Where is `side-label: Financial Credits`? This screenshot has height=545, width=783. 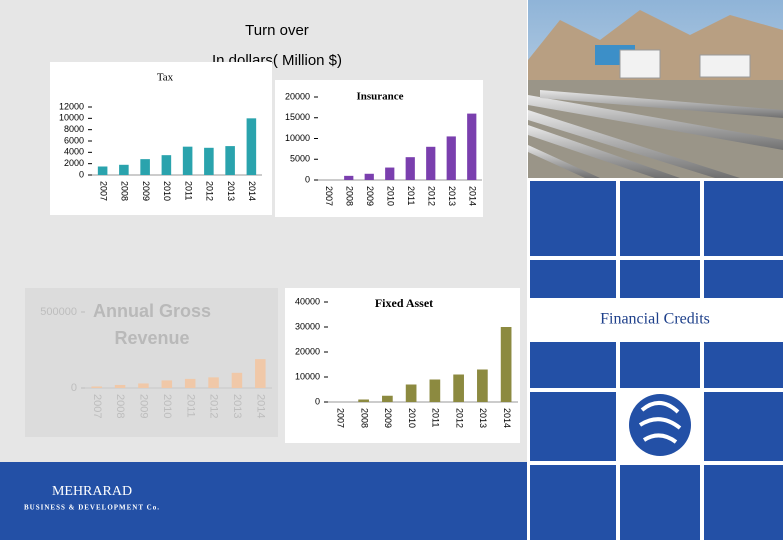 side-label: Financial Credits is located at coordinates (655, 319).